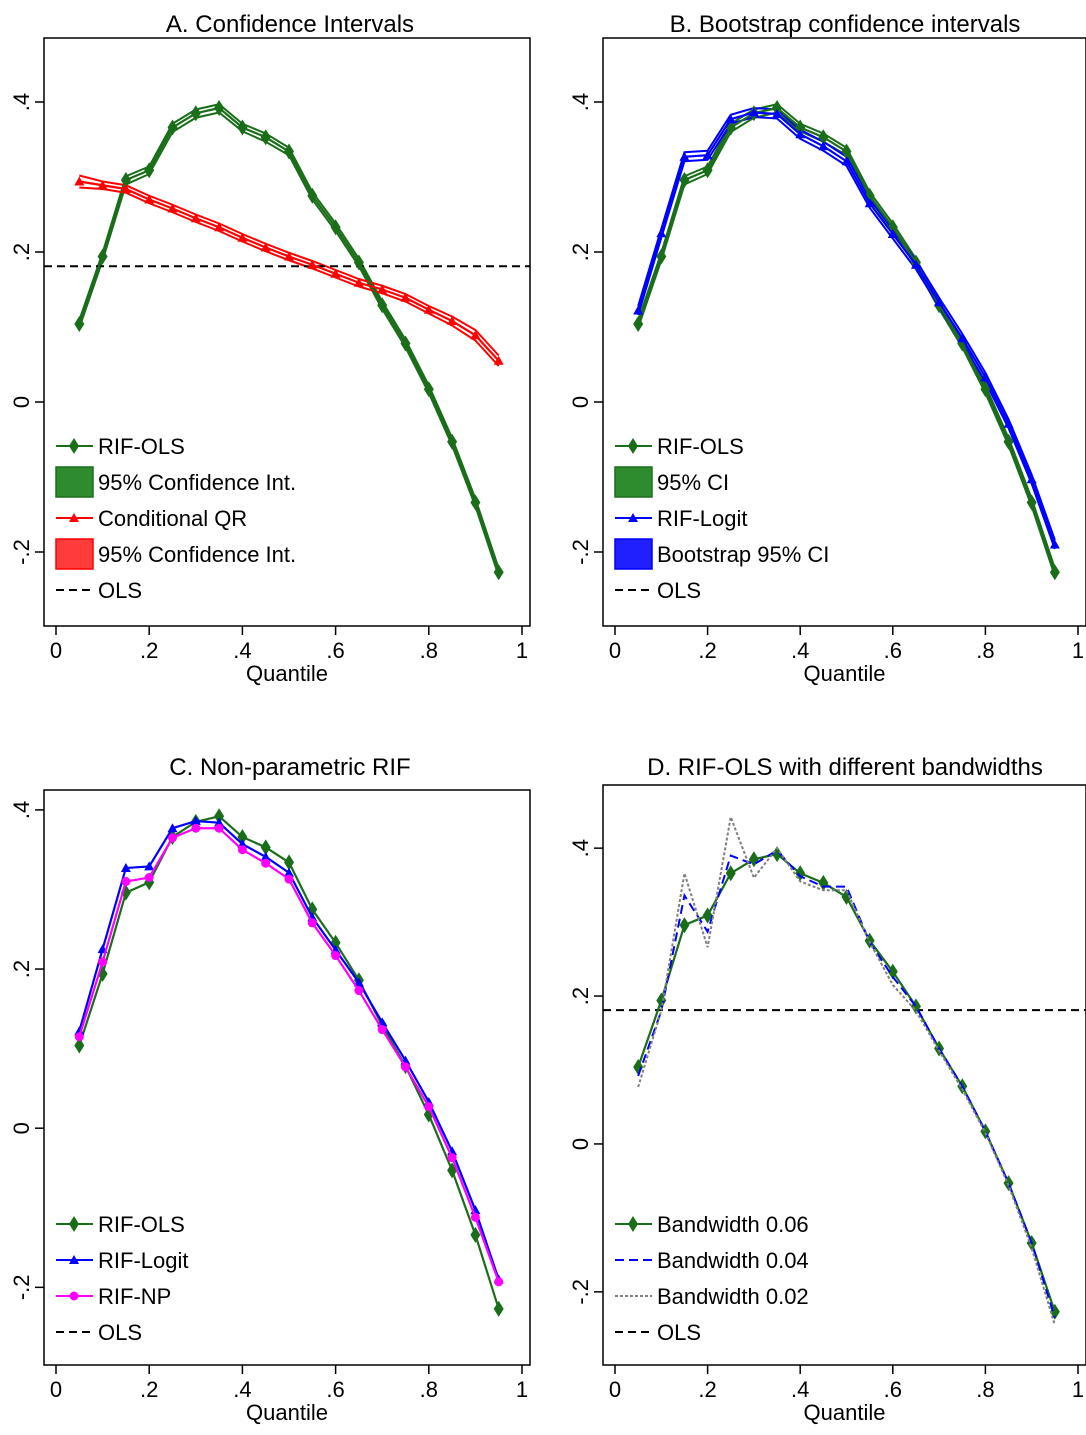 The height and width of the screenshot is (1435, 1086). I want to click on chart-title: D. RIF-OLS with different bandwidths, so click(845, 767).